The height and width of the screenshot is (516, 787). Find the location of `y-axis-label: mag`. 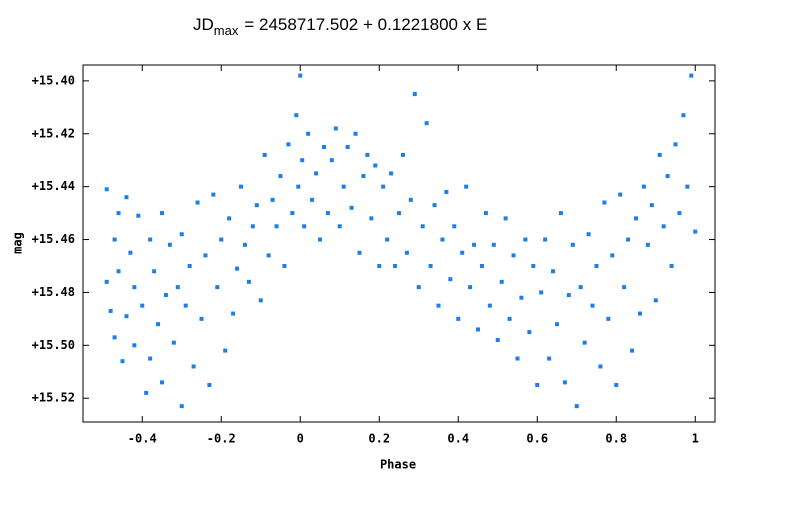

y-axis-label: mag is located at coordinates (18, 243).